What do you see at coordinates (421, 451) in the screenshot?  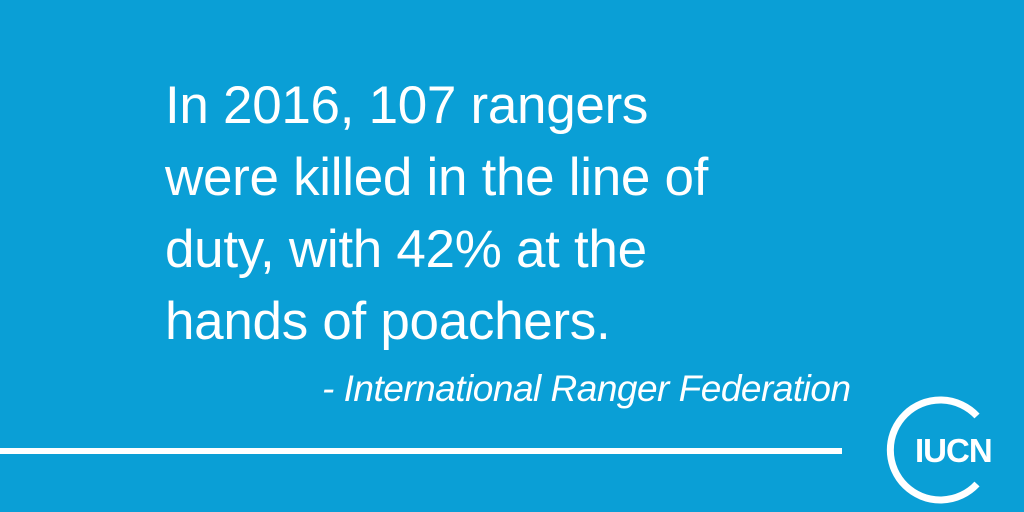 I see `divider-line` at bounding box center [421, 451].